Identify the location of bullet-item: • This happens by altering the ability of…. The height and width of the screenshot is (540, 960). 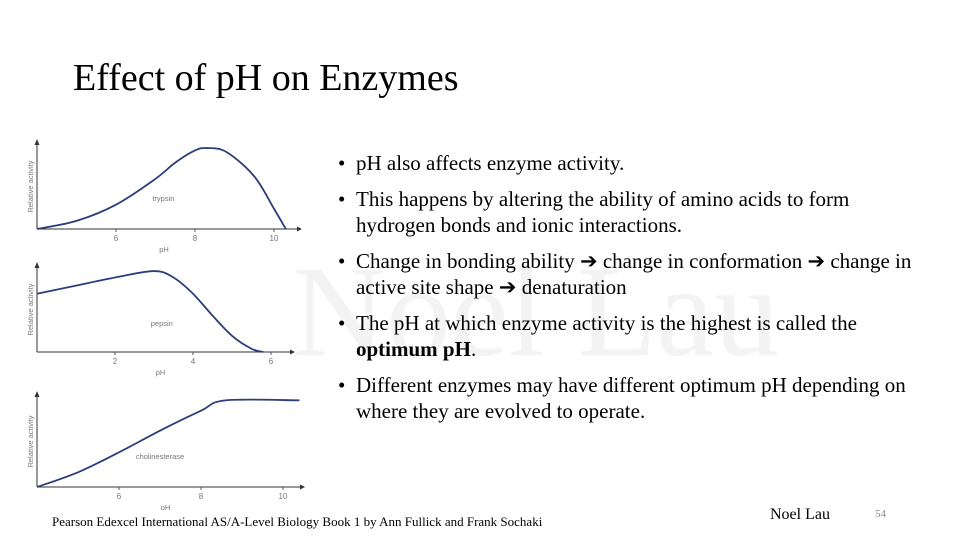
(628, 212).